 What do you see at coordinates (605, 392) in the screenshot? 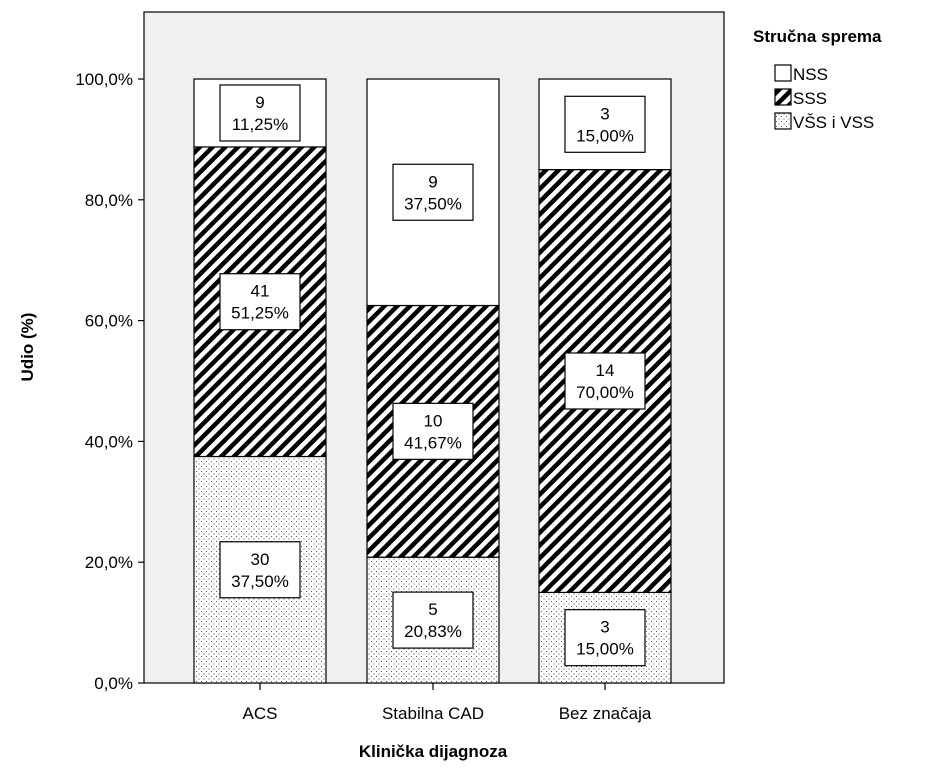
I see `segment-percent-label: 70,00%` at bounding box center [605, 392].